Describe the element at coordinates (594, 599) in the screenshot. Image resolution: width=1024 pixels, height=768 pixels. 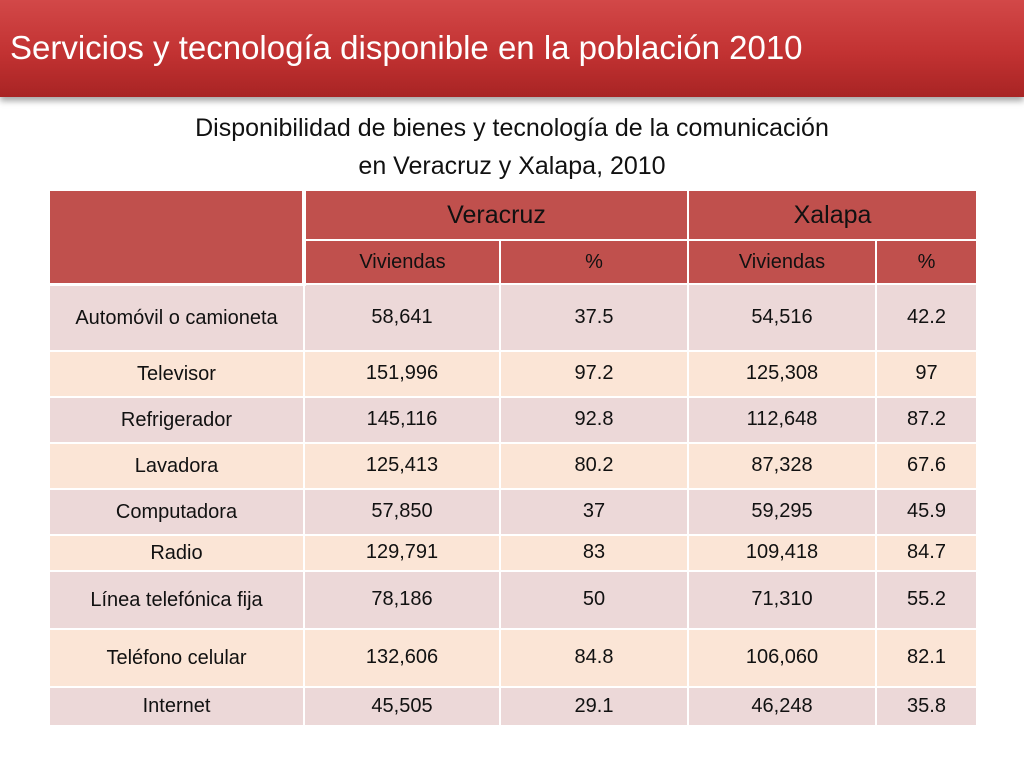
I see `veracruz-percent-cell: 50` at that location.